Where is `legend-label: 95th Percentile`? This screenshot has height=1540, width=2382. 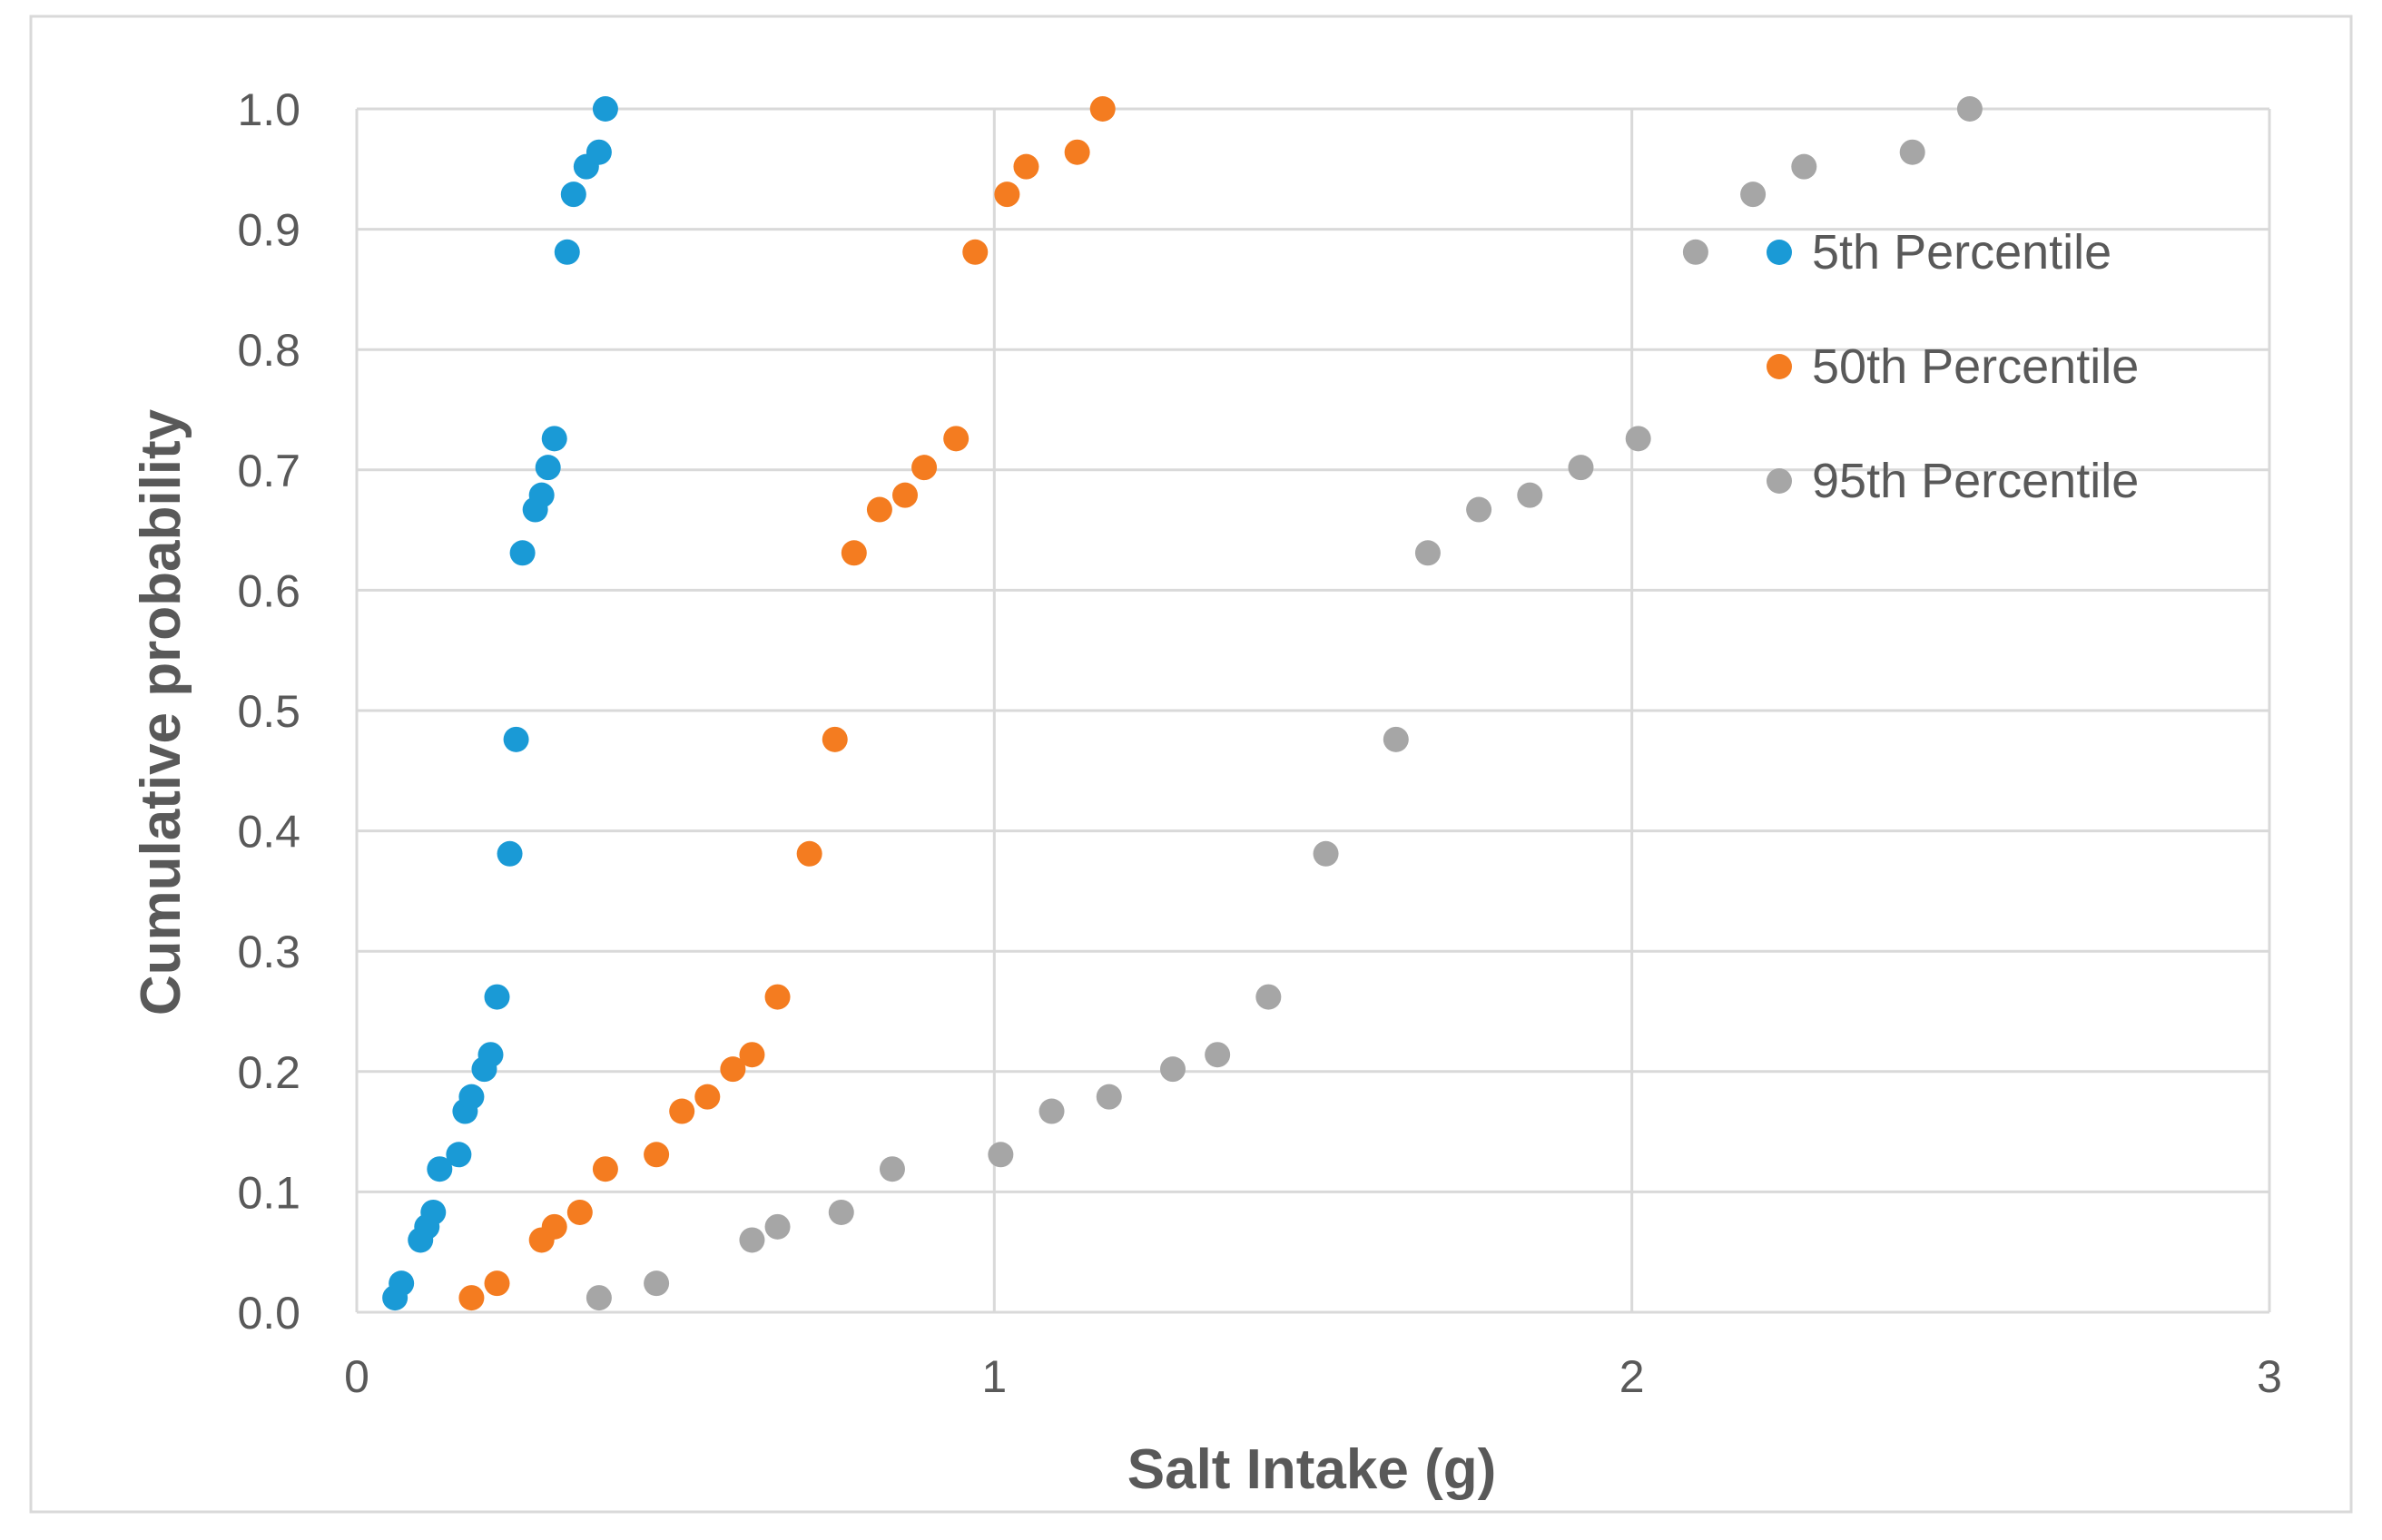 legend-label: 95th Percentile is located at coordinates (1975, 481).